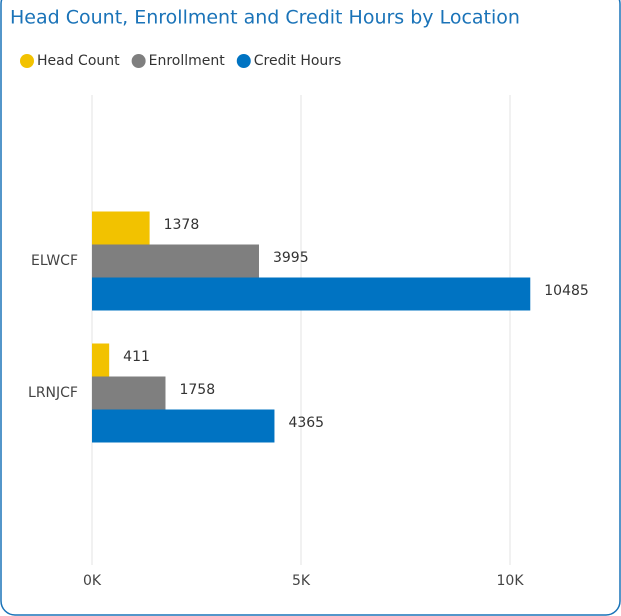  Describe the element at coordinates (92, 581) in the screenshot. I see `x-tick-label: 0K` at that location.